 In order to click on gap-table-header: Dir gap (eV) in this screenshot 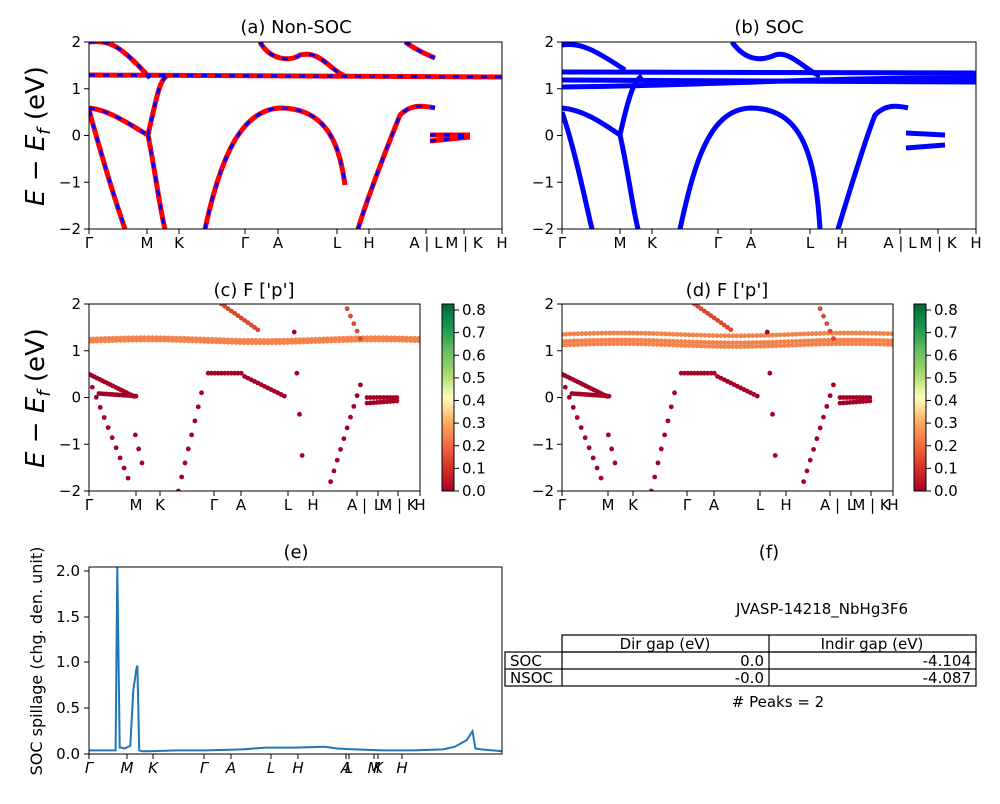, I will do `click(665, 644)`.